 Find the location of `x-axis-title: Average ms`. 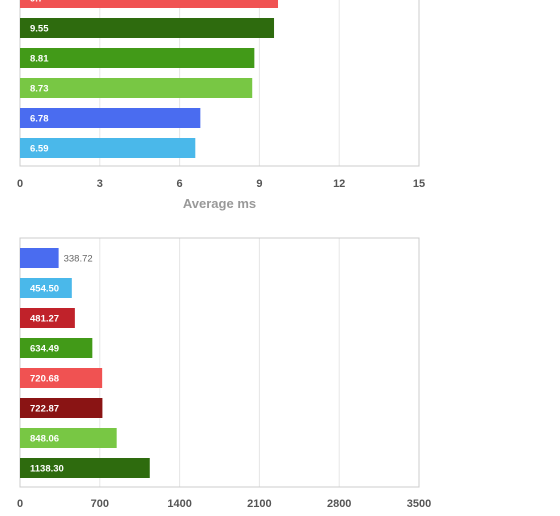

x-axis-title: Average ms is located at coordinates (219, 203).